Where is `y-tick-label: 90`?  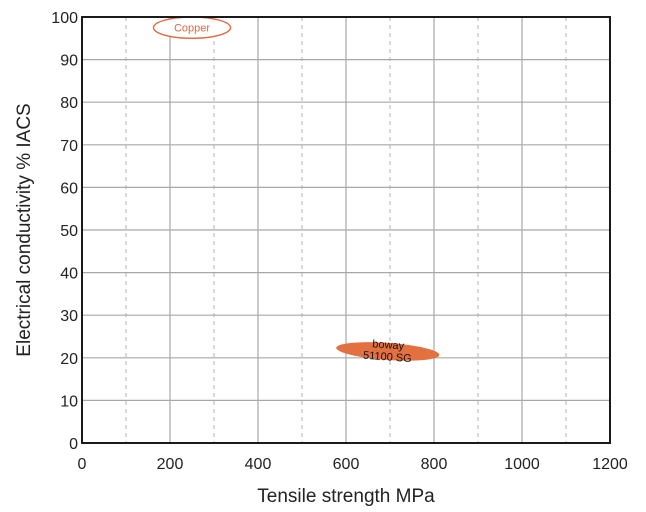
y-tick-label: 90 is located at coordinates (69, 61).